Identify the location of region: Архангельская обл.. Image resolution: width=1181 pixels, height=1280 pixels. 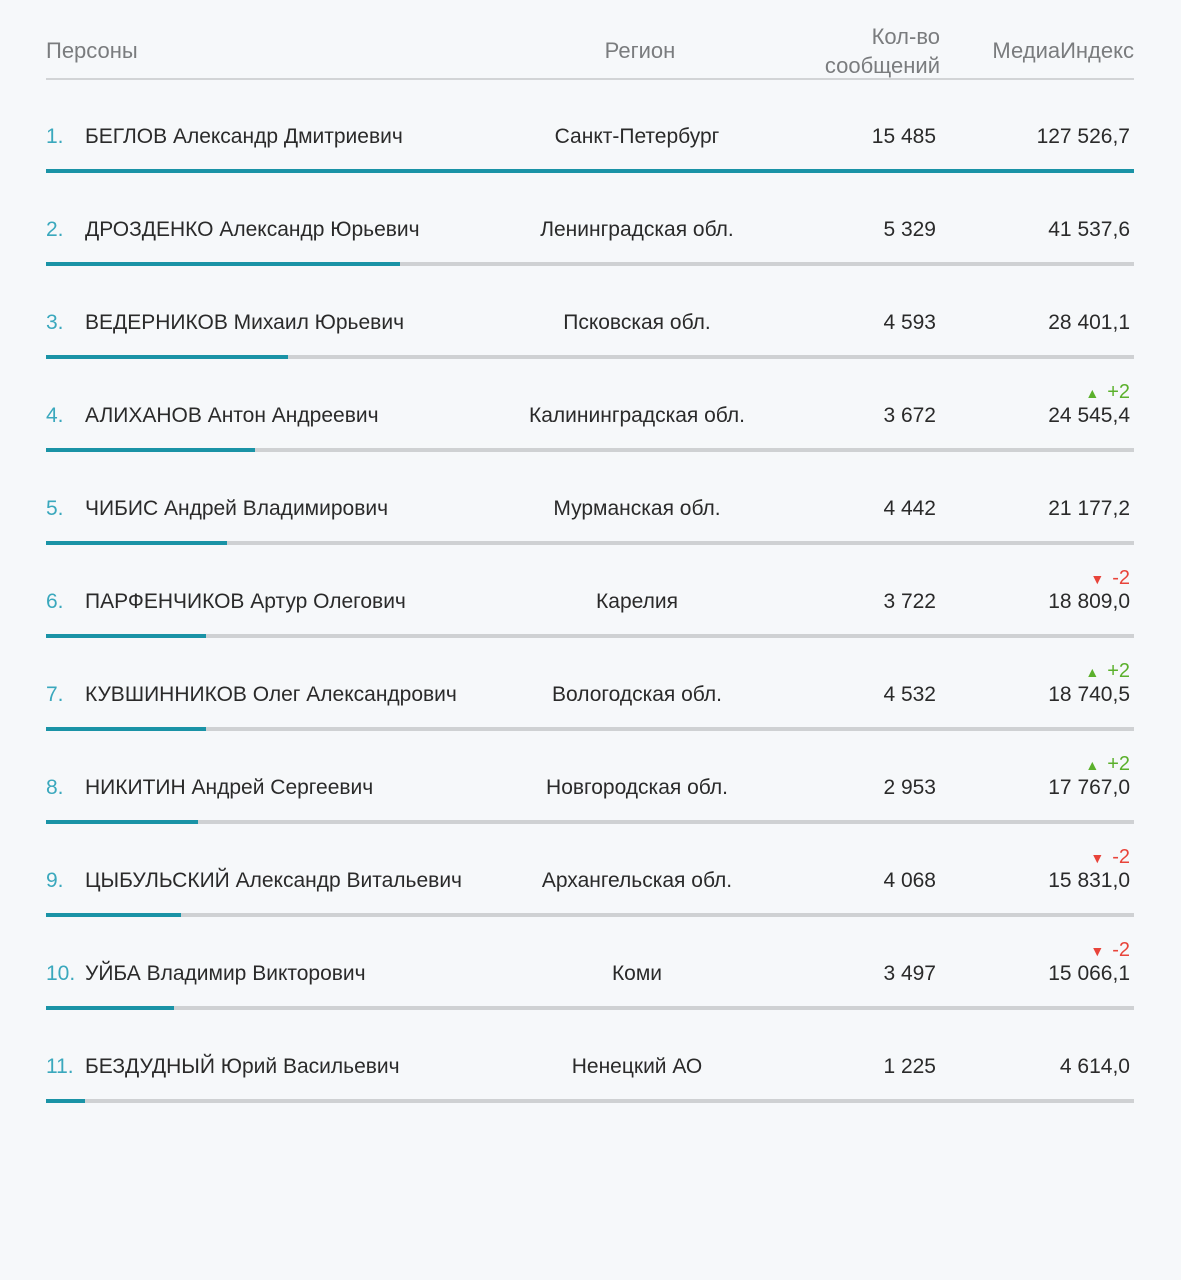
(637, 880).